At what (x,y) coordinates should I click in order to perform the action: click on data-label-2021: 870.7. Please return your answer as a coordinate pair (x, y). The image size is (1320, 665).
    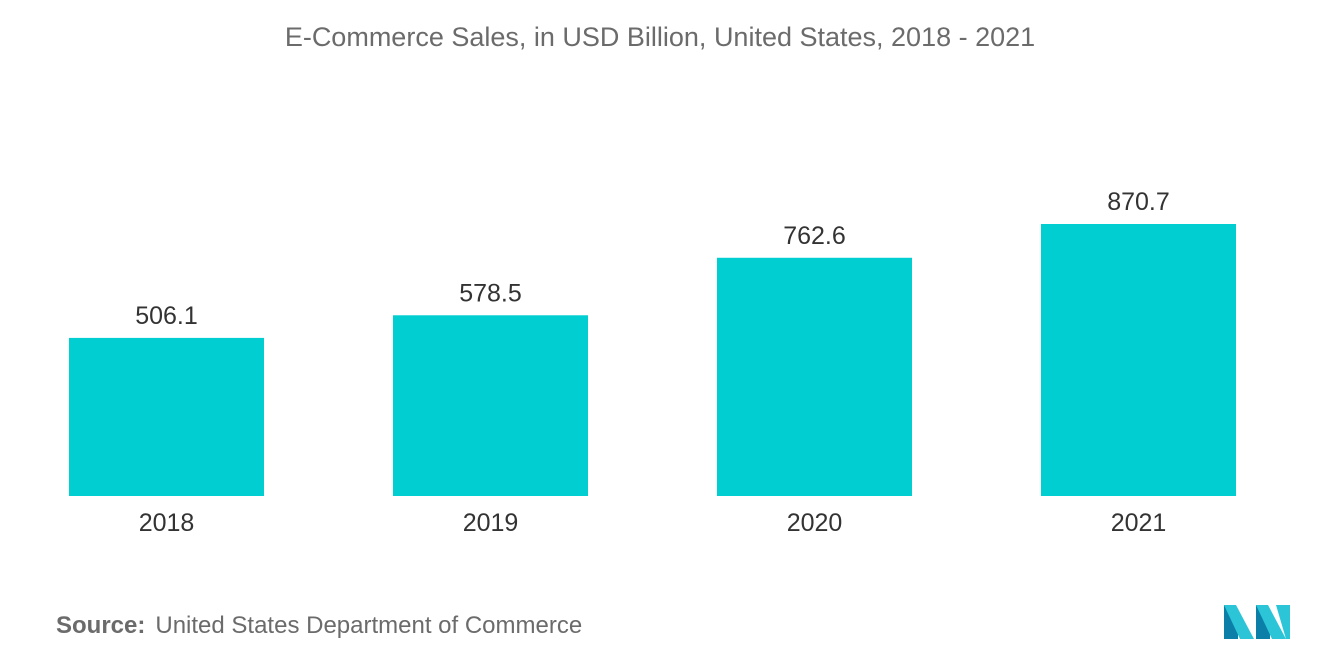
    Looking at the image, I should click on (1138, 202).